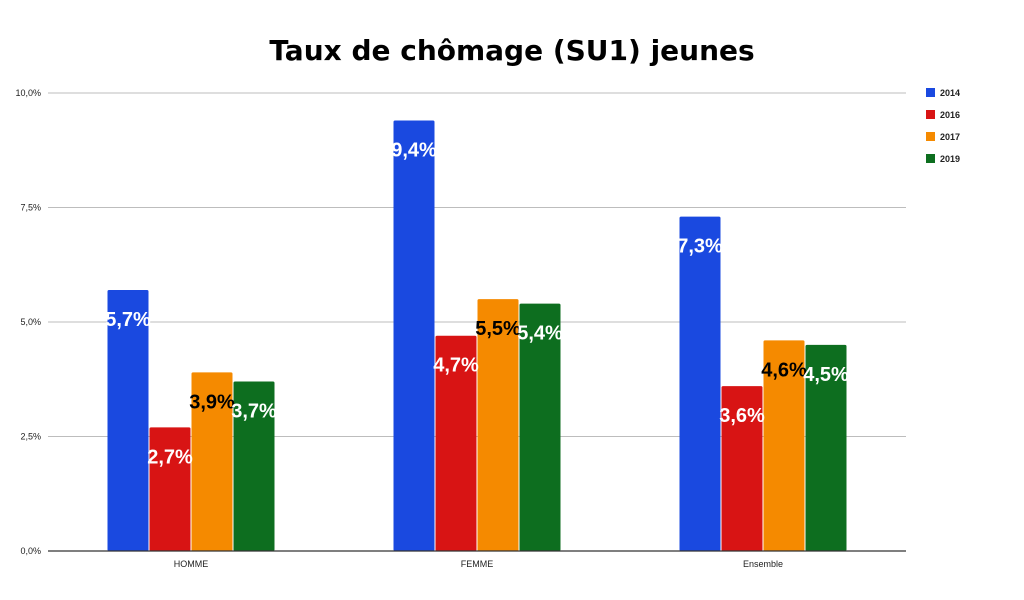  Describe the element at coordinates (170, 489) in the screenshot. I see `bar-homme-2016` at that location.